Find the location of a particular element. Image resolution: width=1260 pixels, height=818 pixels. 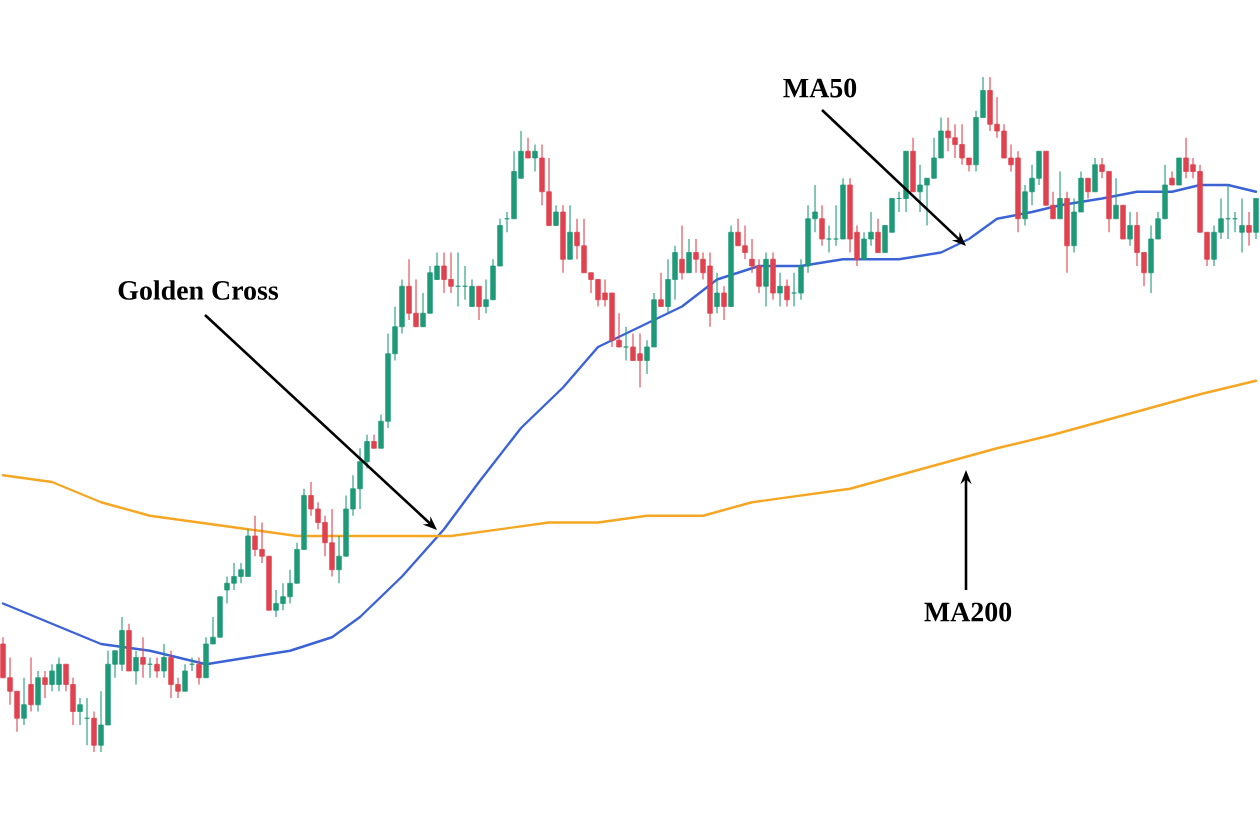

annotation: Golden Cross is located at coordinates (198, 290).